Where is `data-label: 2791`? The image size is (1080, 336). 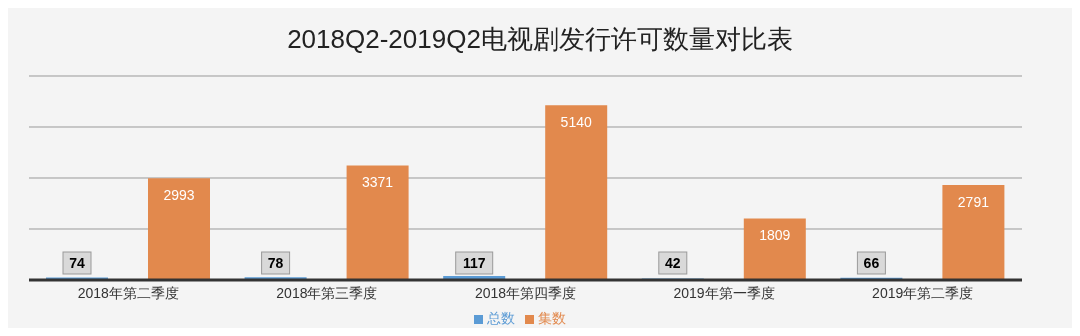
data-label: 2791 is located at coordinates (973, 202).